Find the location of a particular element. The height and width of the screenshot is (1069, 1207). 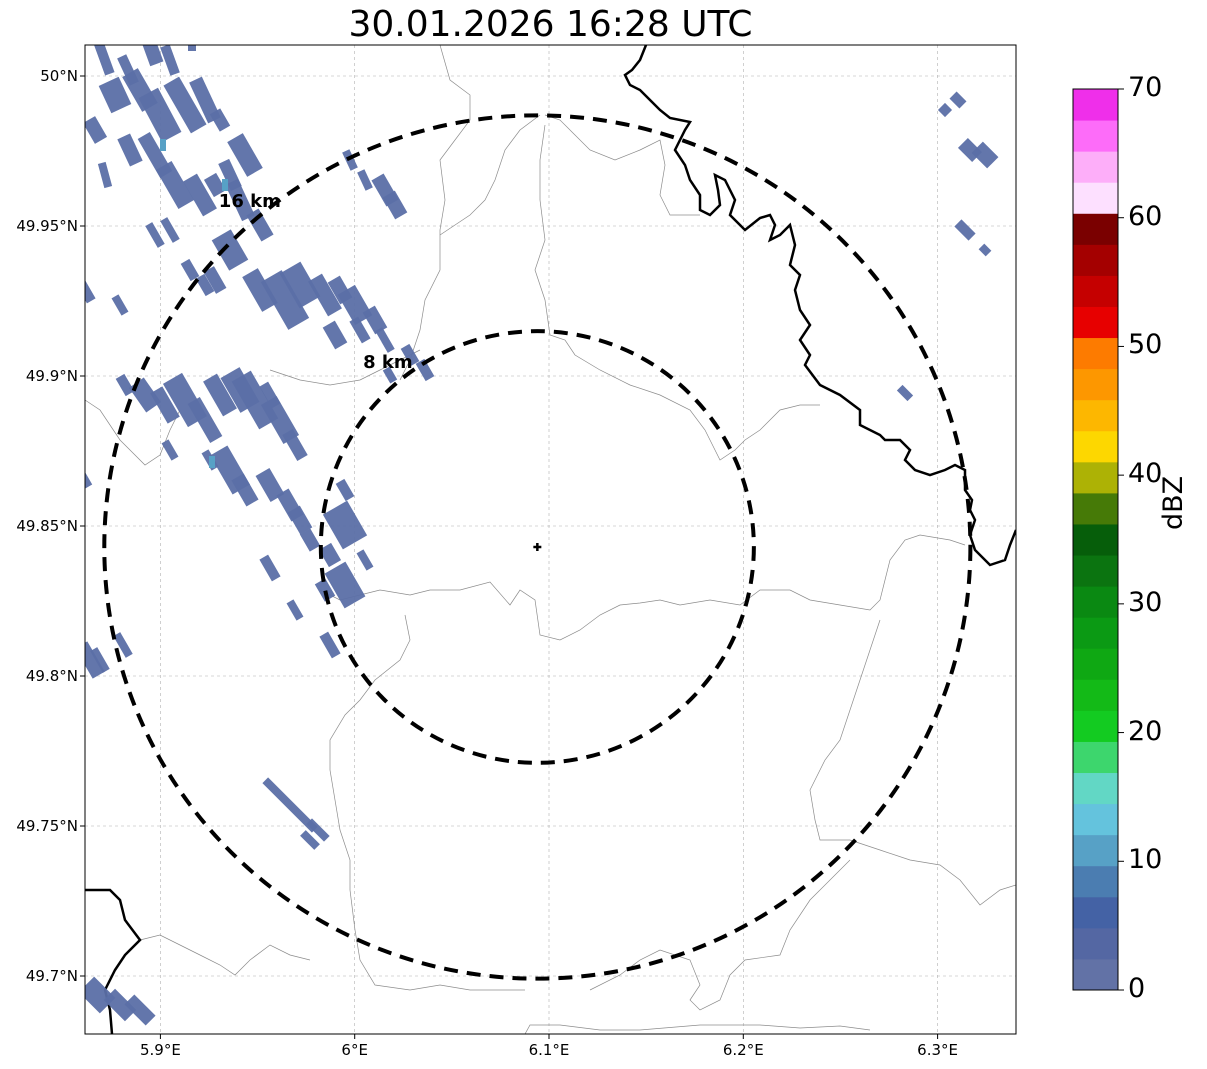

map-title: 30.01.2026 16:28 UTC is located at coordinates (550, 24).